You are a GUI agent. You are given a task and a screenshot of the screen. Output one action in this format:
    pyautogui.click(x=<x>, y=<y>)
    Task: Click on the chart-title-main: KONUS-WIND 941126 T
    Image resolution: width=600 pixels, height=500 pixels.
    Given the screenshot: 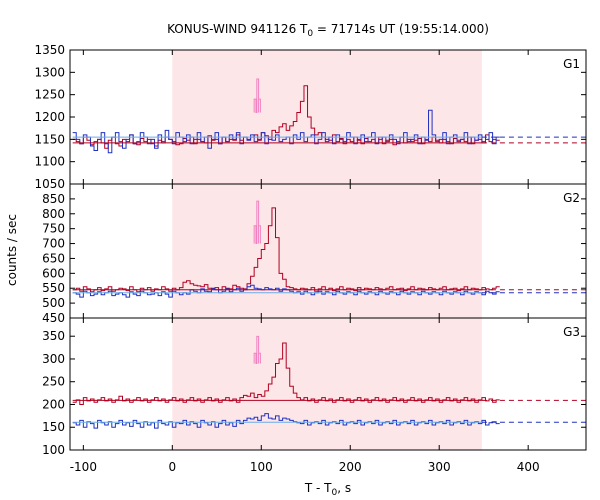 What is the action you would take?
    pyautogui.click(x=237, y=29)
    